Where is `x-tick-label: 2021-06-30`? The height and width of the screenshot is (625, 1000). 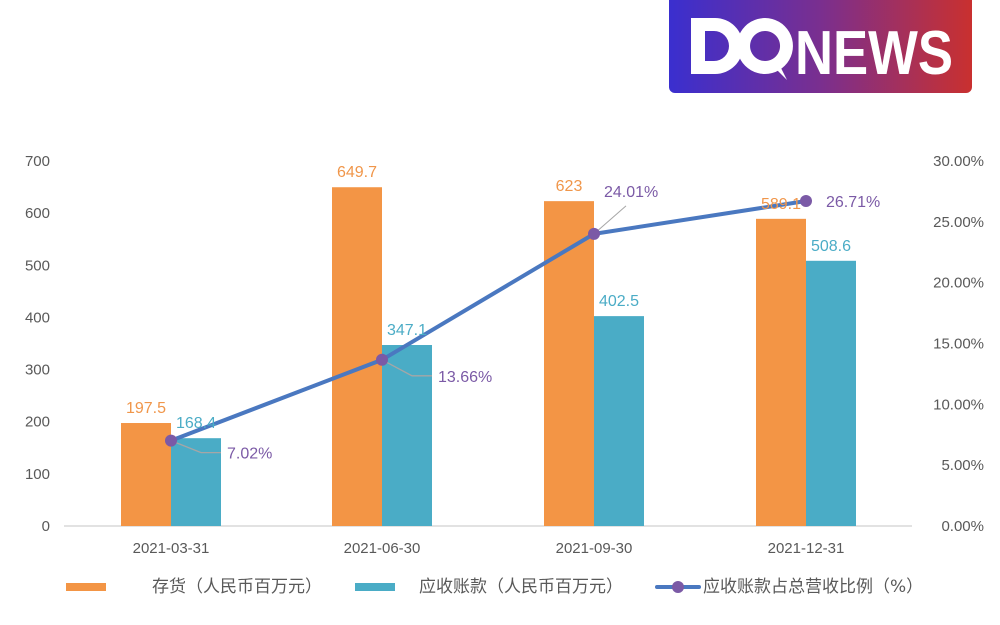
x-tick-label: 2021-06-30 is located at coordinates (382, 548).